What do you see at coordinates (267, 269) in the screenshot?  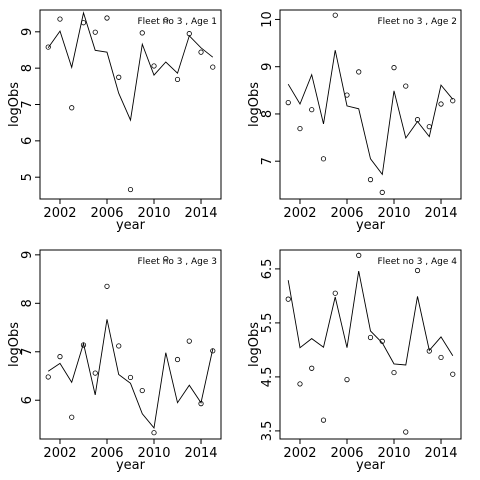 I see `y-tick-label: 6.5` at bounding box center [267, 269].